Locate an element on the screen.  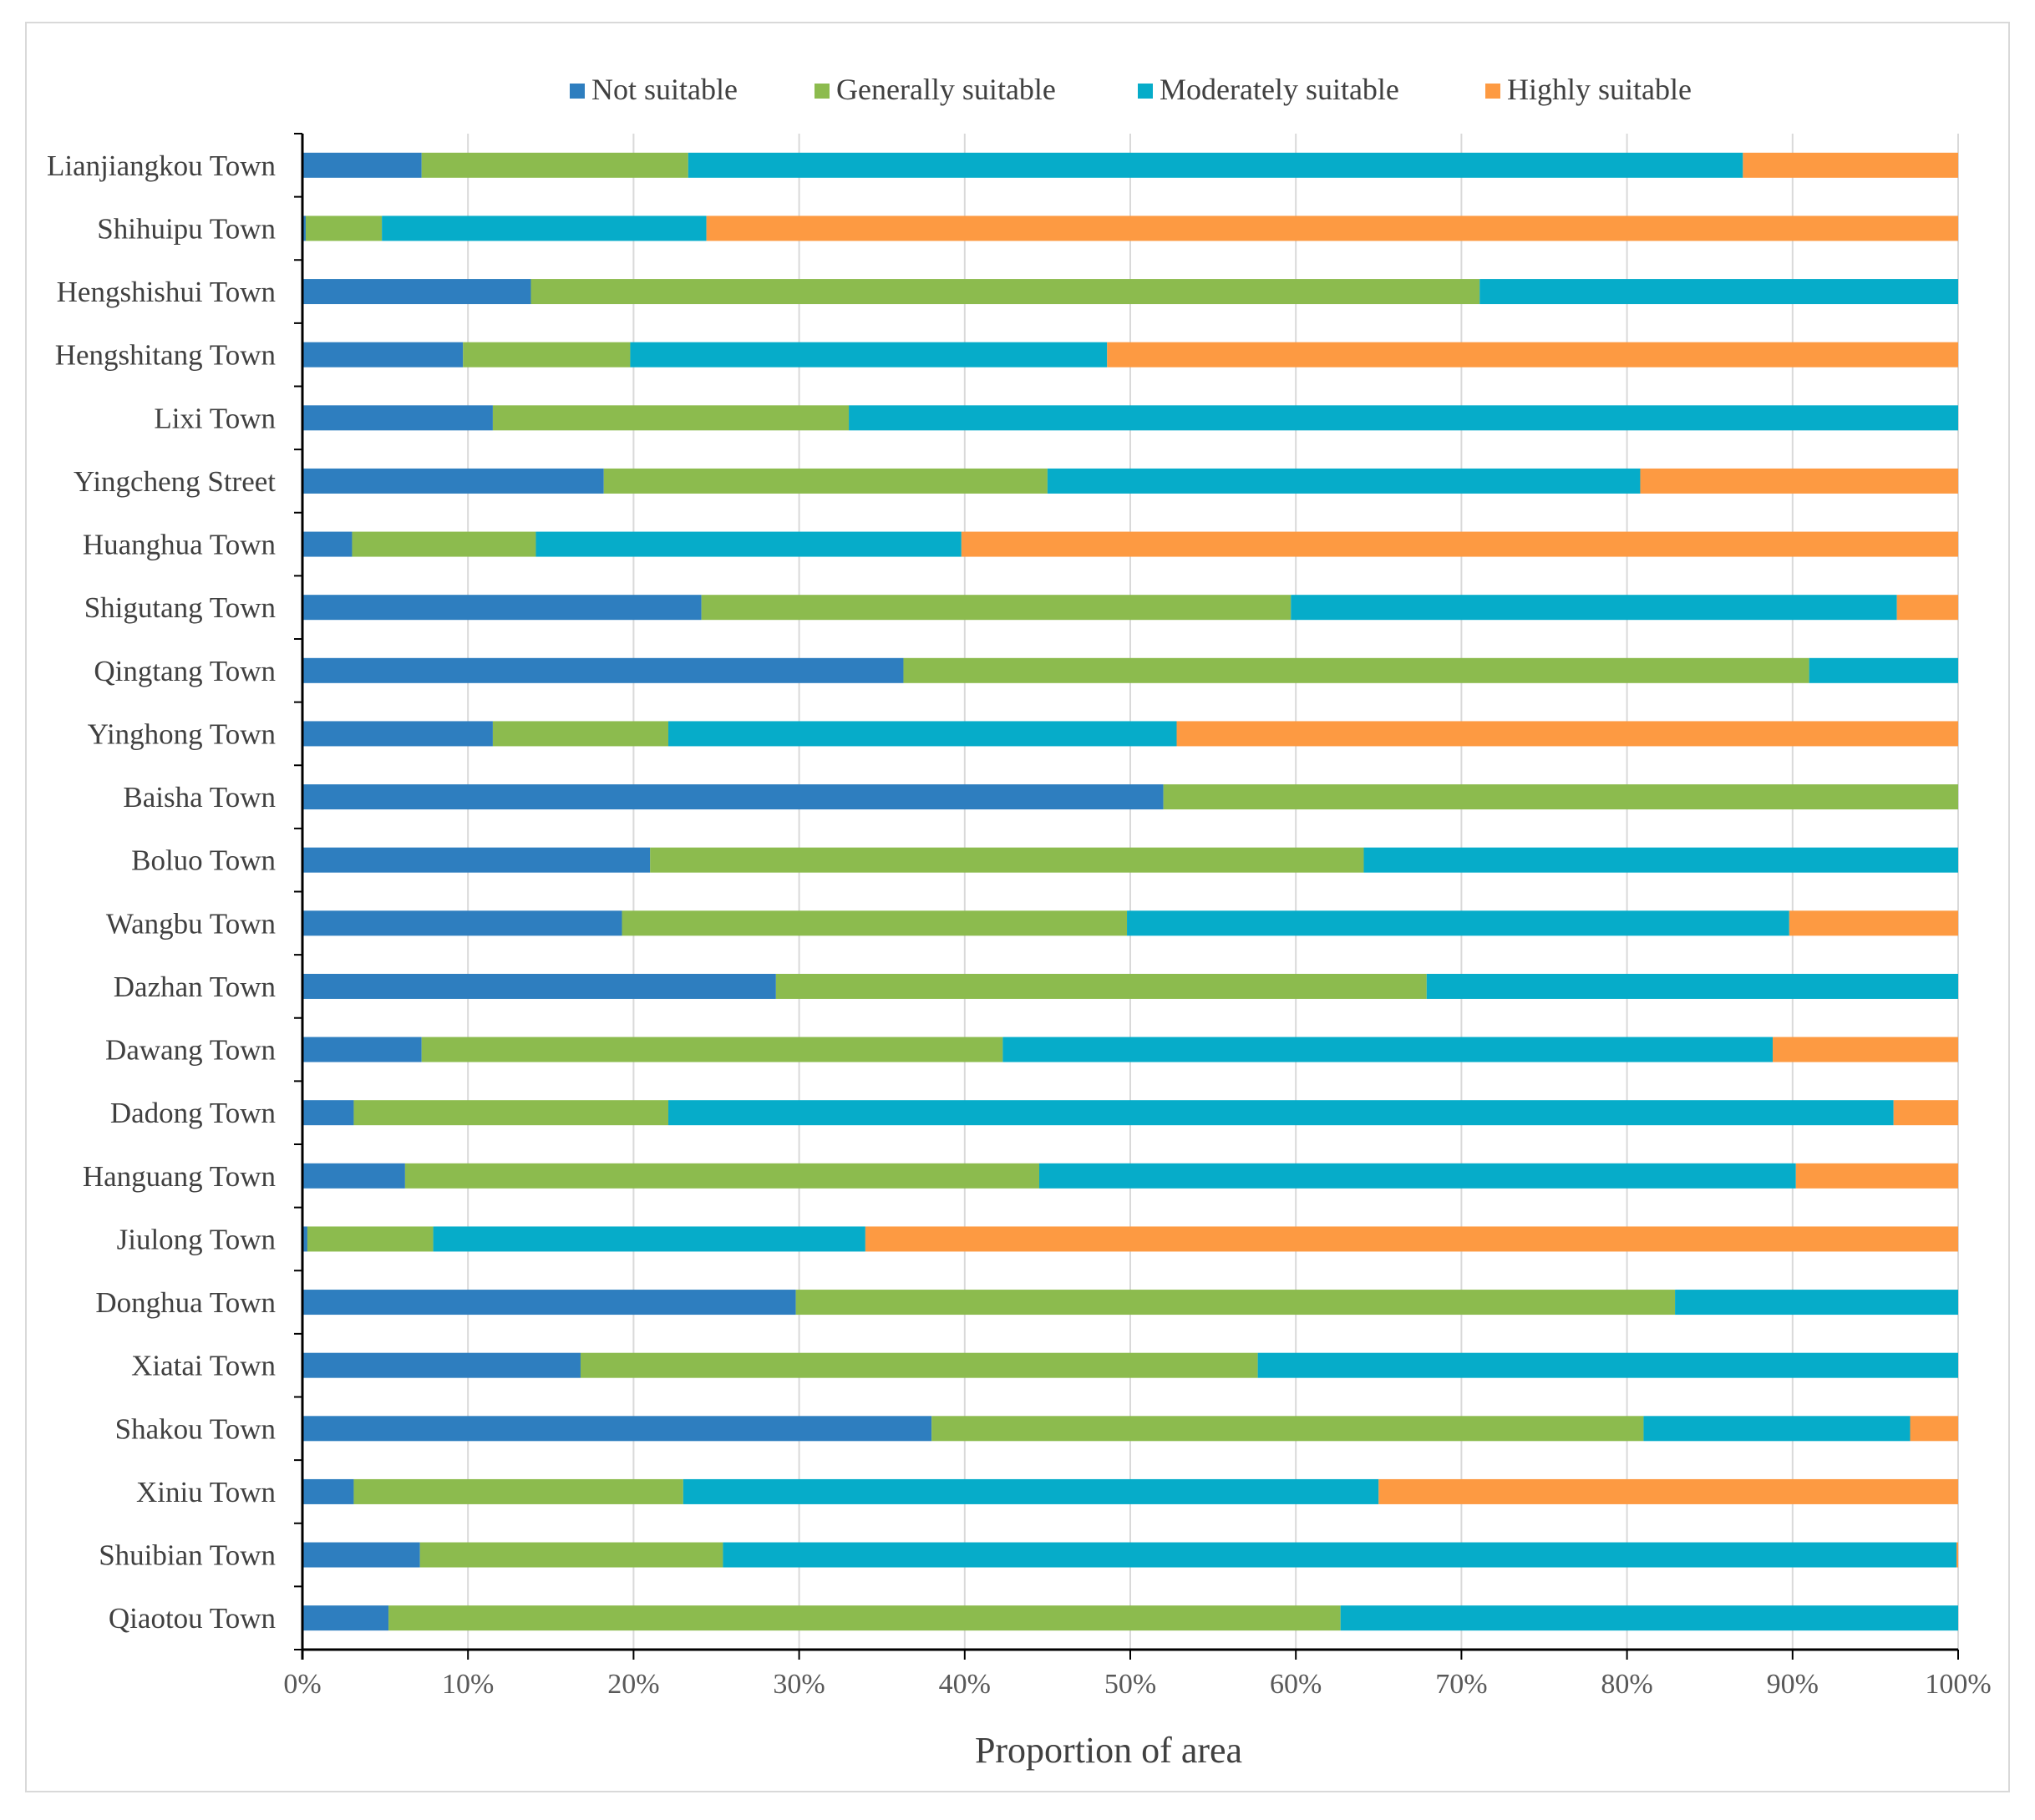
x-tick-label: 10% is located at coordinates (468, 1684).